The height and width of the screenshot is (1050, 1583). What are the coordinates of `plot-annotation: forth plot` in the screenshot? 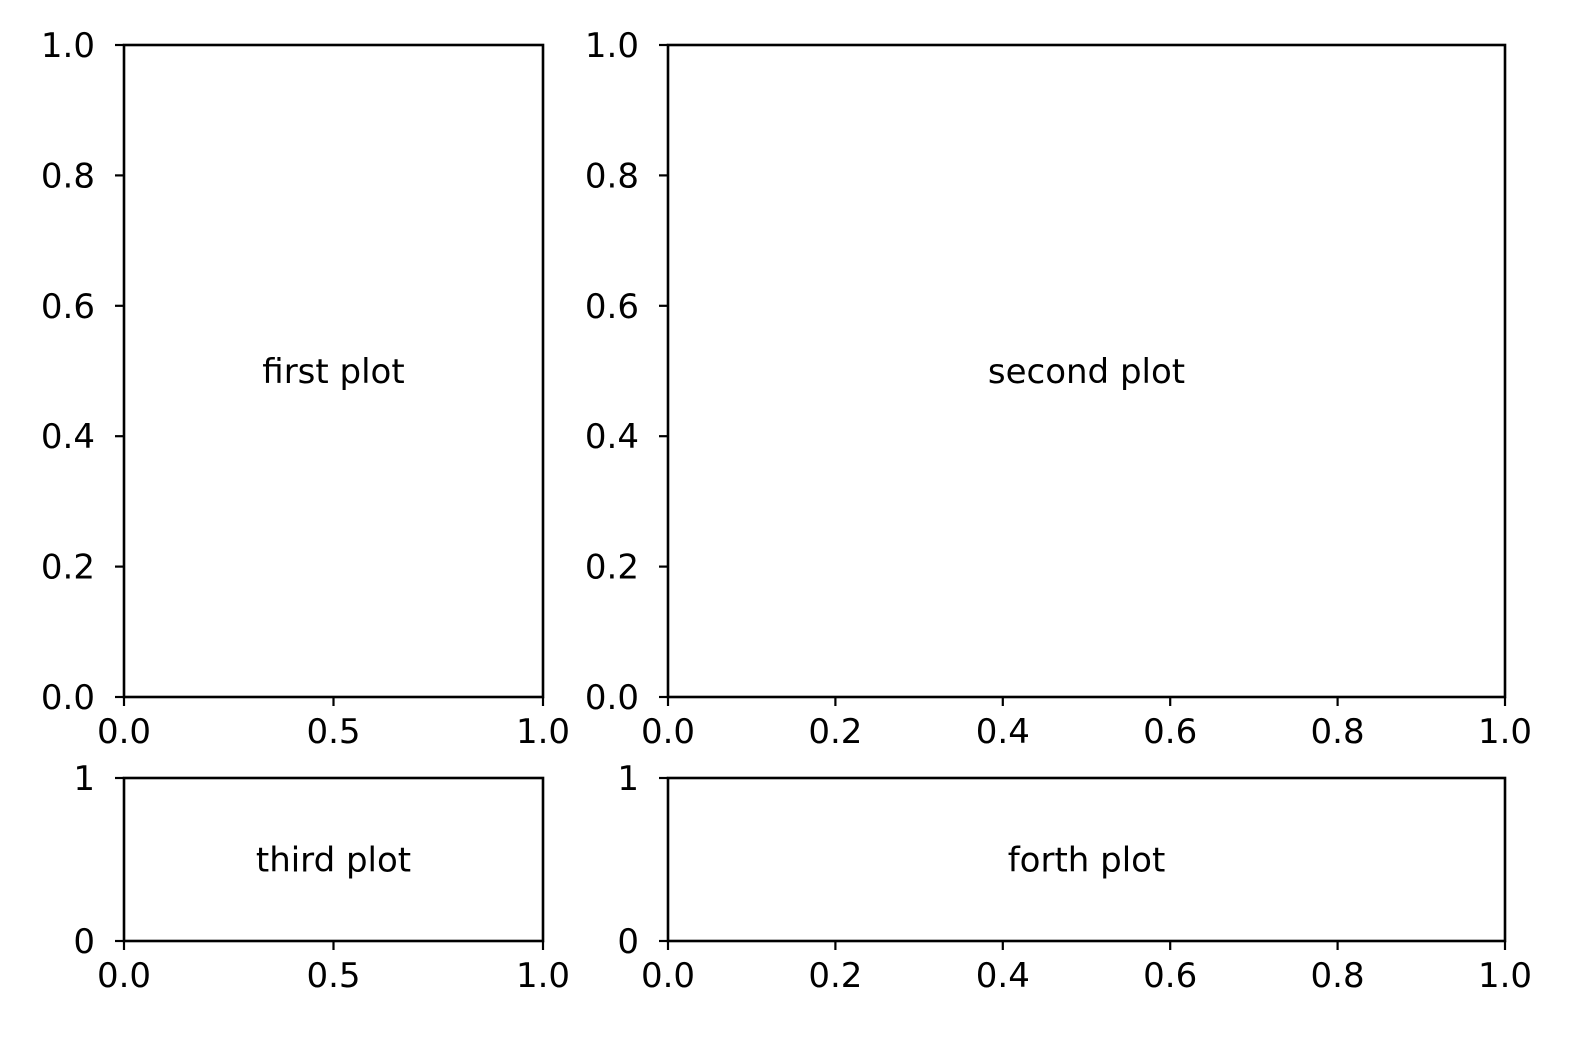 It's located at (1087, 861).